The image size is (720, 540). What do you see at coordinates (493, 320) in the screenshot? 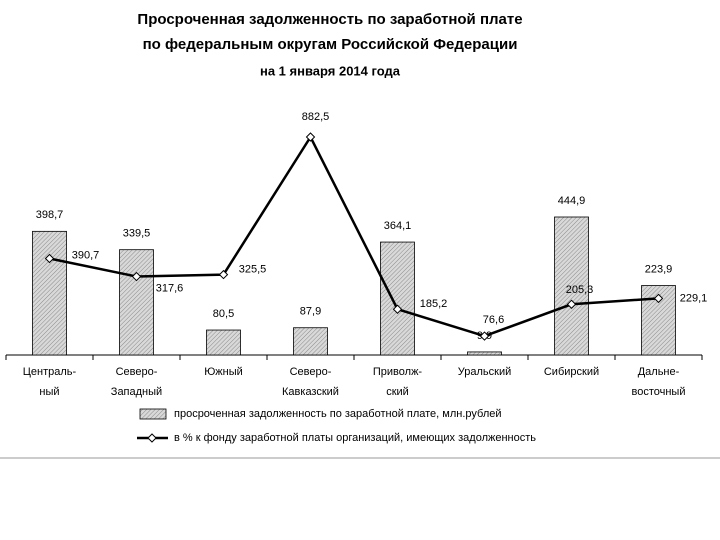
I see `line-value-label: 76,6` at bounding box center [493, 320].